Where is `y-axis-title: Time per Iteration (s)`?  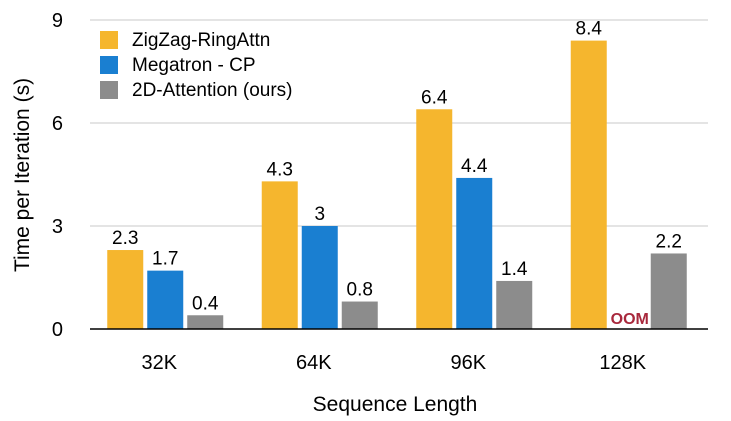 y-axis-title: Time per Iteration (s) is located at coordinates (22, 175).